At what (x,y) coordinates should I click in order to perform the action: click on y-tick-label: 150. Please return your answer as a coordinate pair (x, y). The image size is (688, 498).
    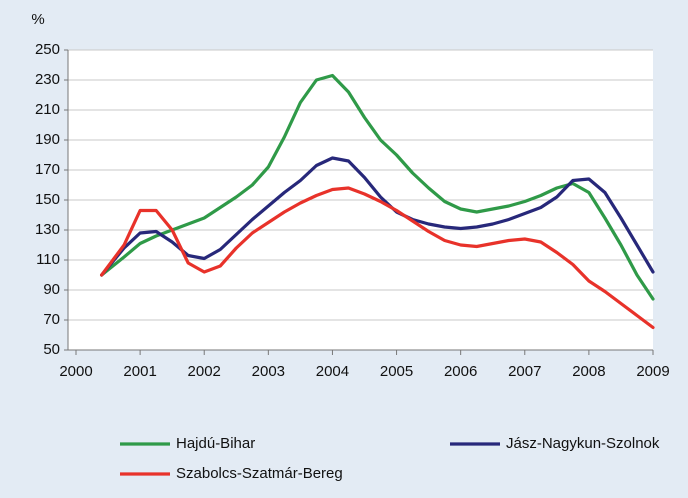
    Looking at the image, I should click on (47, 199).